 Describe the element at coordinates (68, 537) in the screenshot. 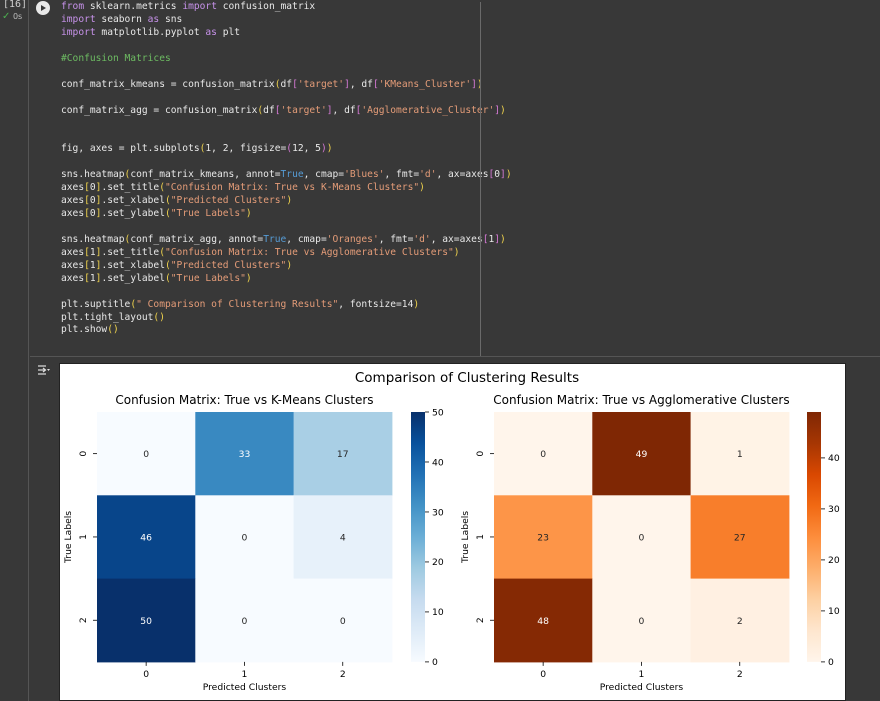

I see `y-axis-label: True Labels` at that location.